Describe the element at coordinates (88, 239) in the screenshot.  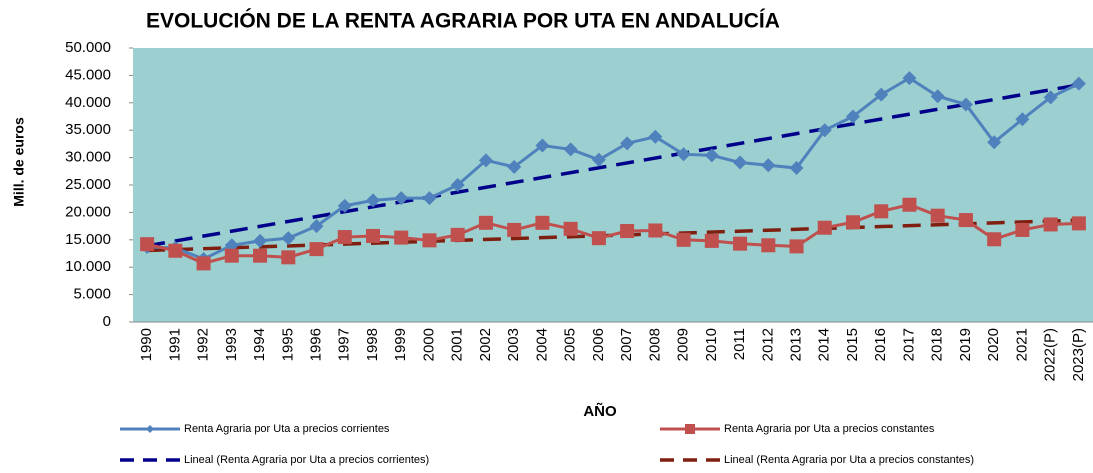
I see `y-tick-label: 15.000` at that location.